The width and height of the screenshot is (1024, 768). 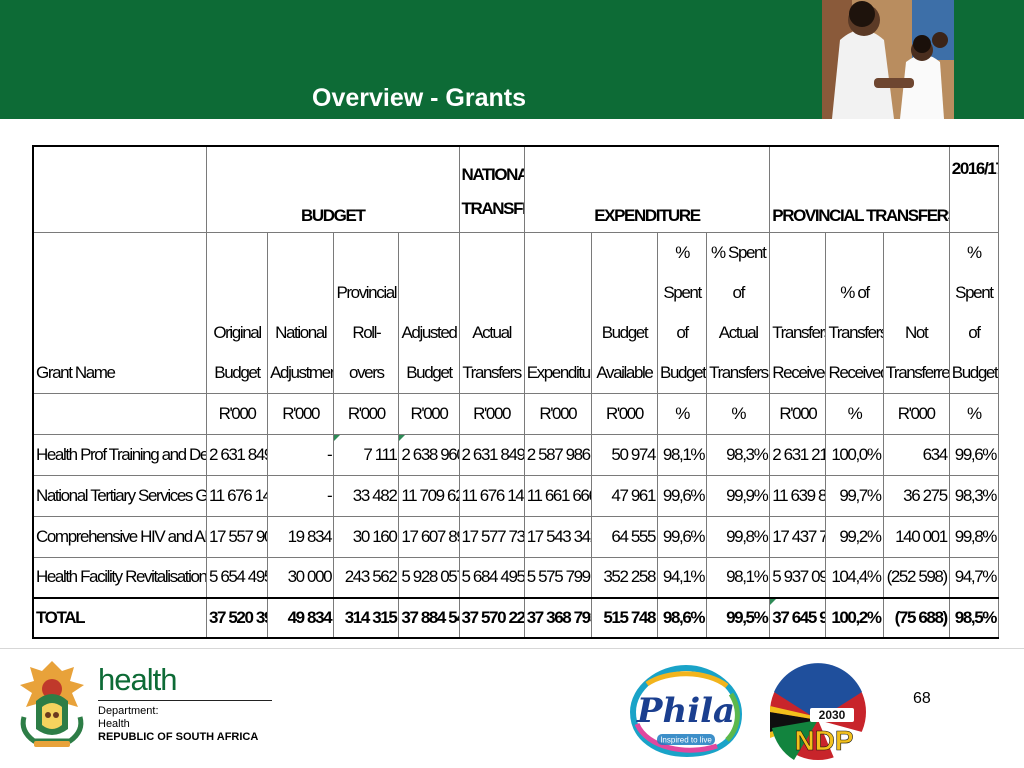 I want to click on col-actual-transfers-l1: Actual, so click(x=492, y=332).